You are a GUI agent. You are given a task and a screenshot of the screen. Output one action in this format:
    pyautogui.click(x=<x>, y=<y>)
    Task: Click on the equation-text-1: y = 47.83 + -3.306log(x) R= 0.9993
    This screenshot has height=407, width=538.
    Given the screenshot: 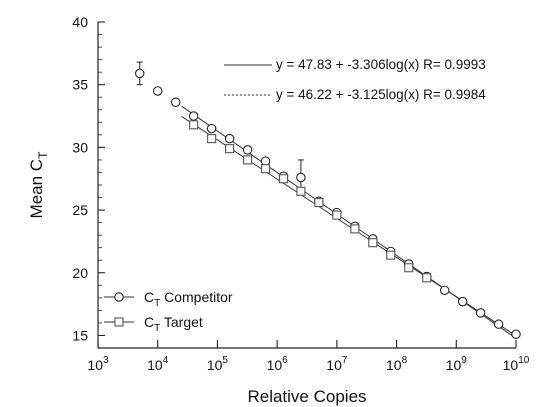 What is the action you would take?
    pyautogui.click(x=381, y=64)
    